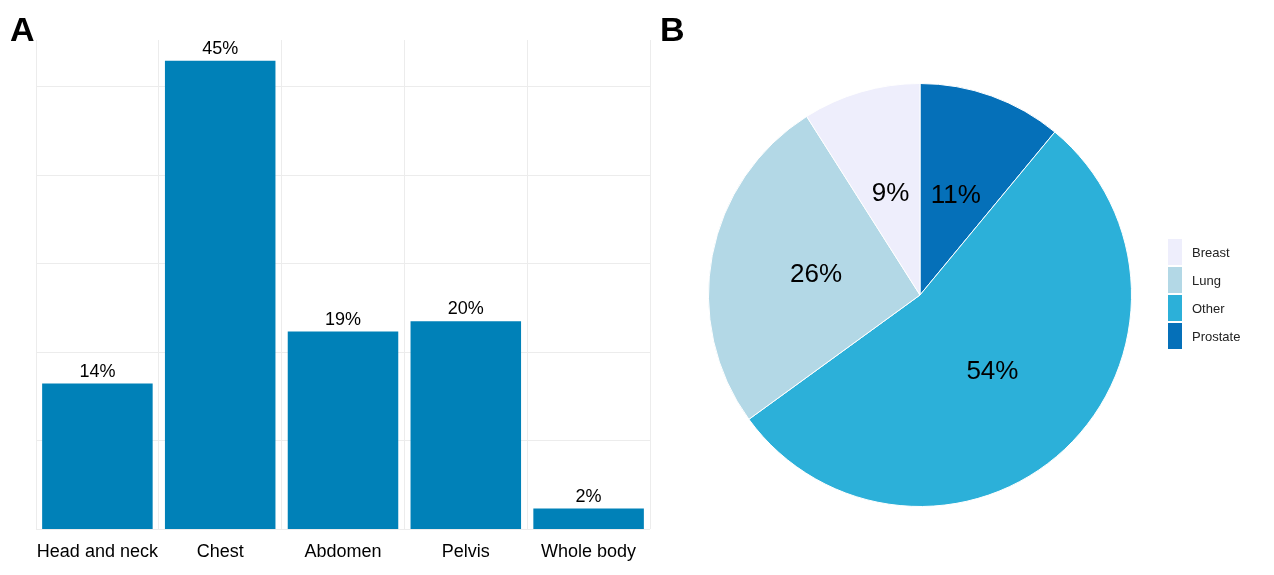  Describe the element at coordinates (1211, 252) in the screenshot. I see `legend-label: Breast` at that location.